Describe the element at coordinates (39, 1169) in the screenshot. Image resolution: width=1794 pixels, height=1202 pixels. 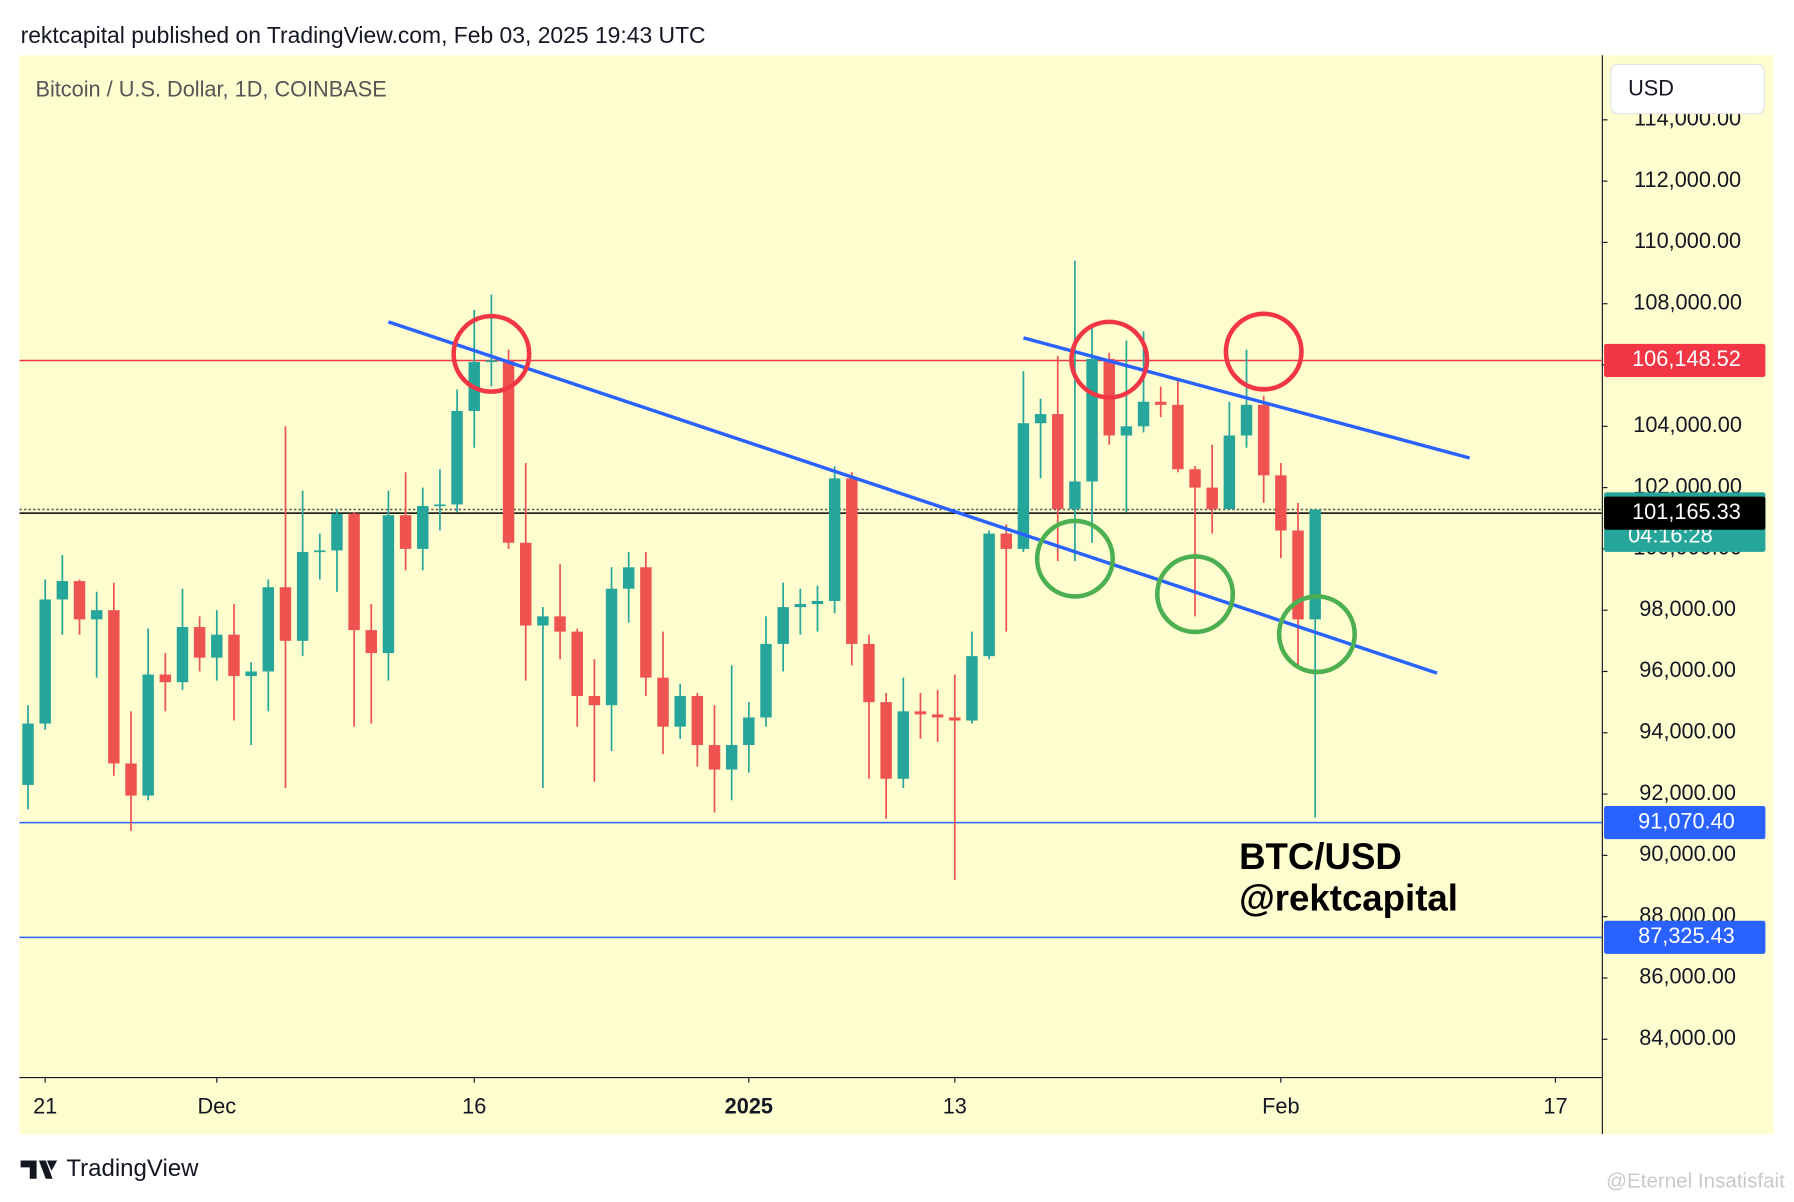
I see `tradingview-logo` at that location.